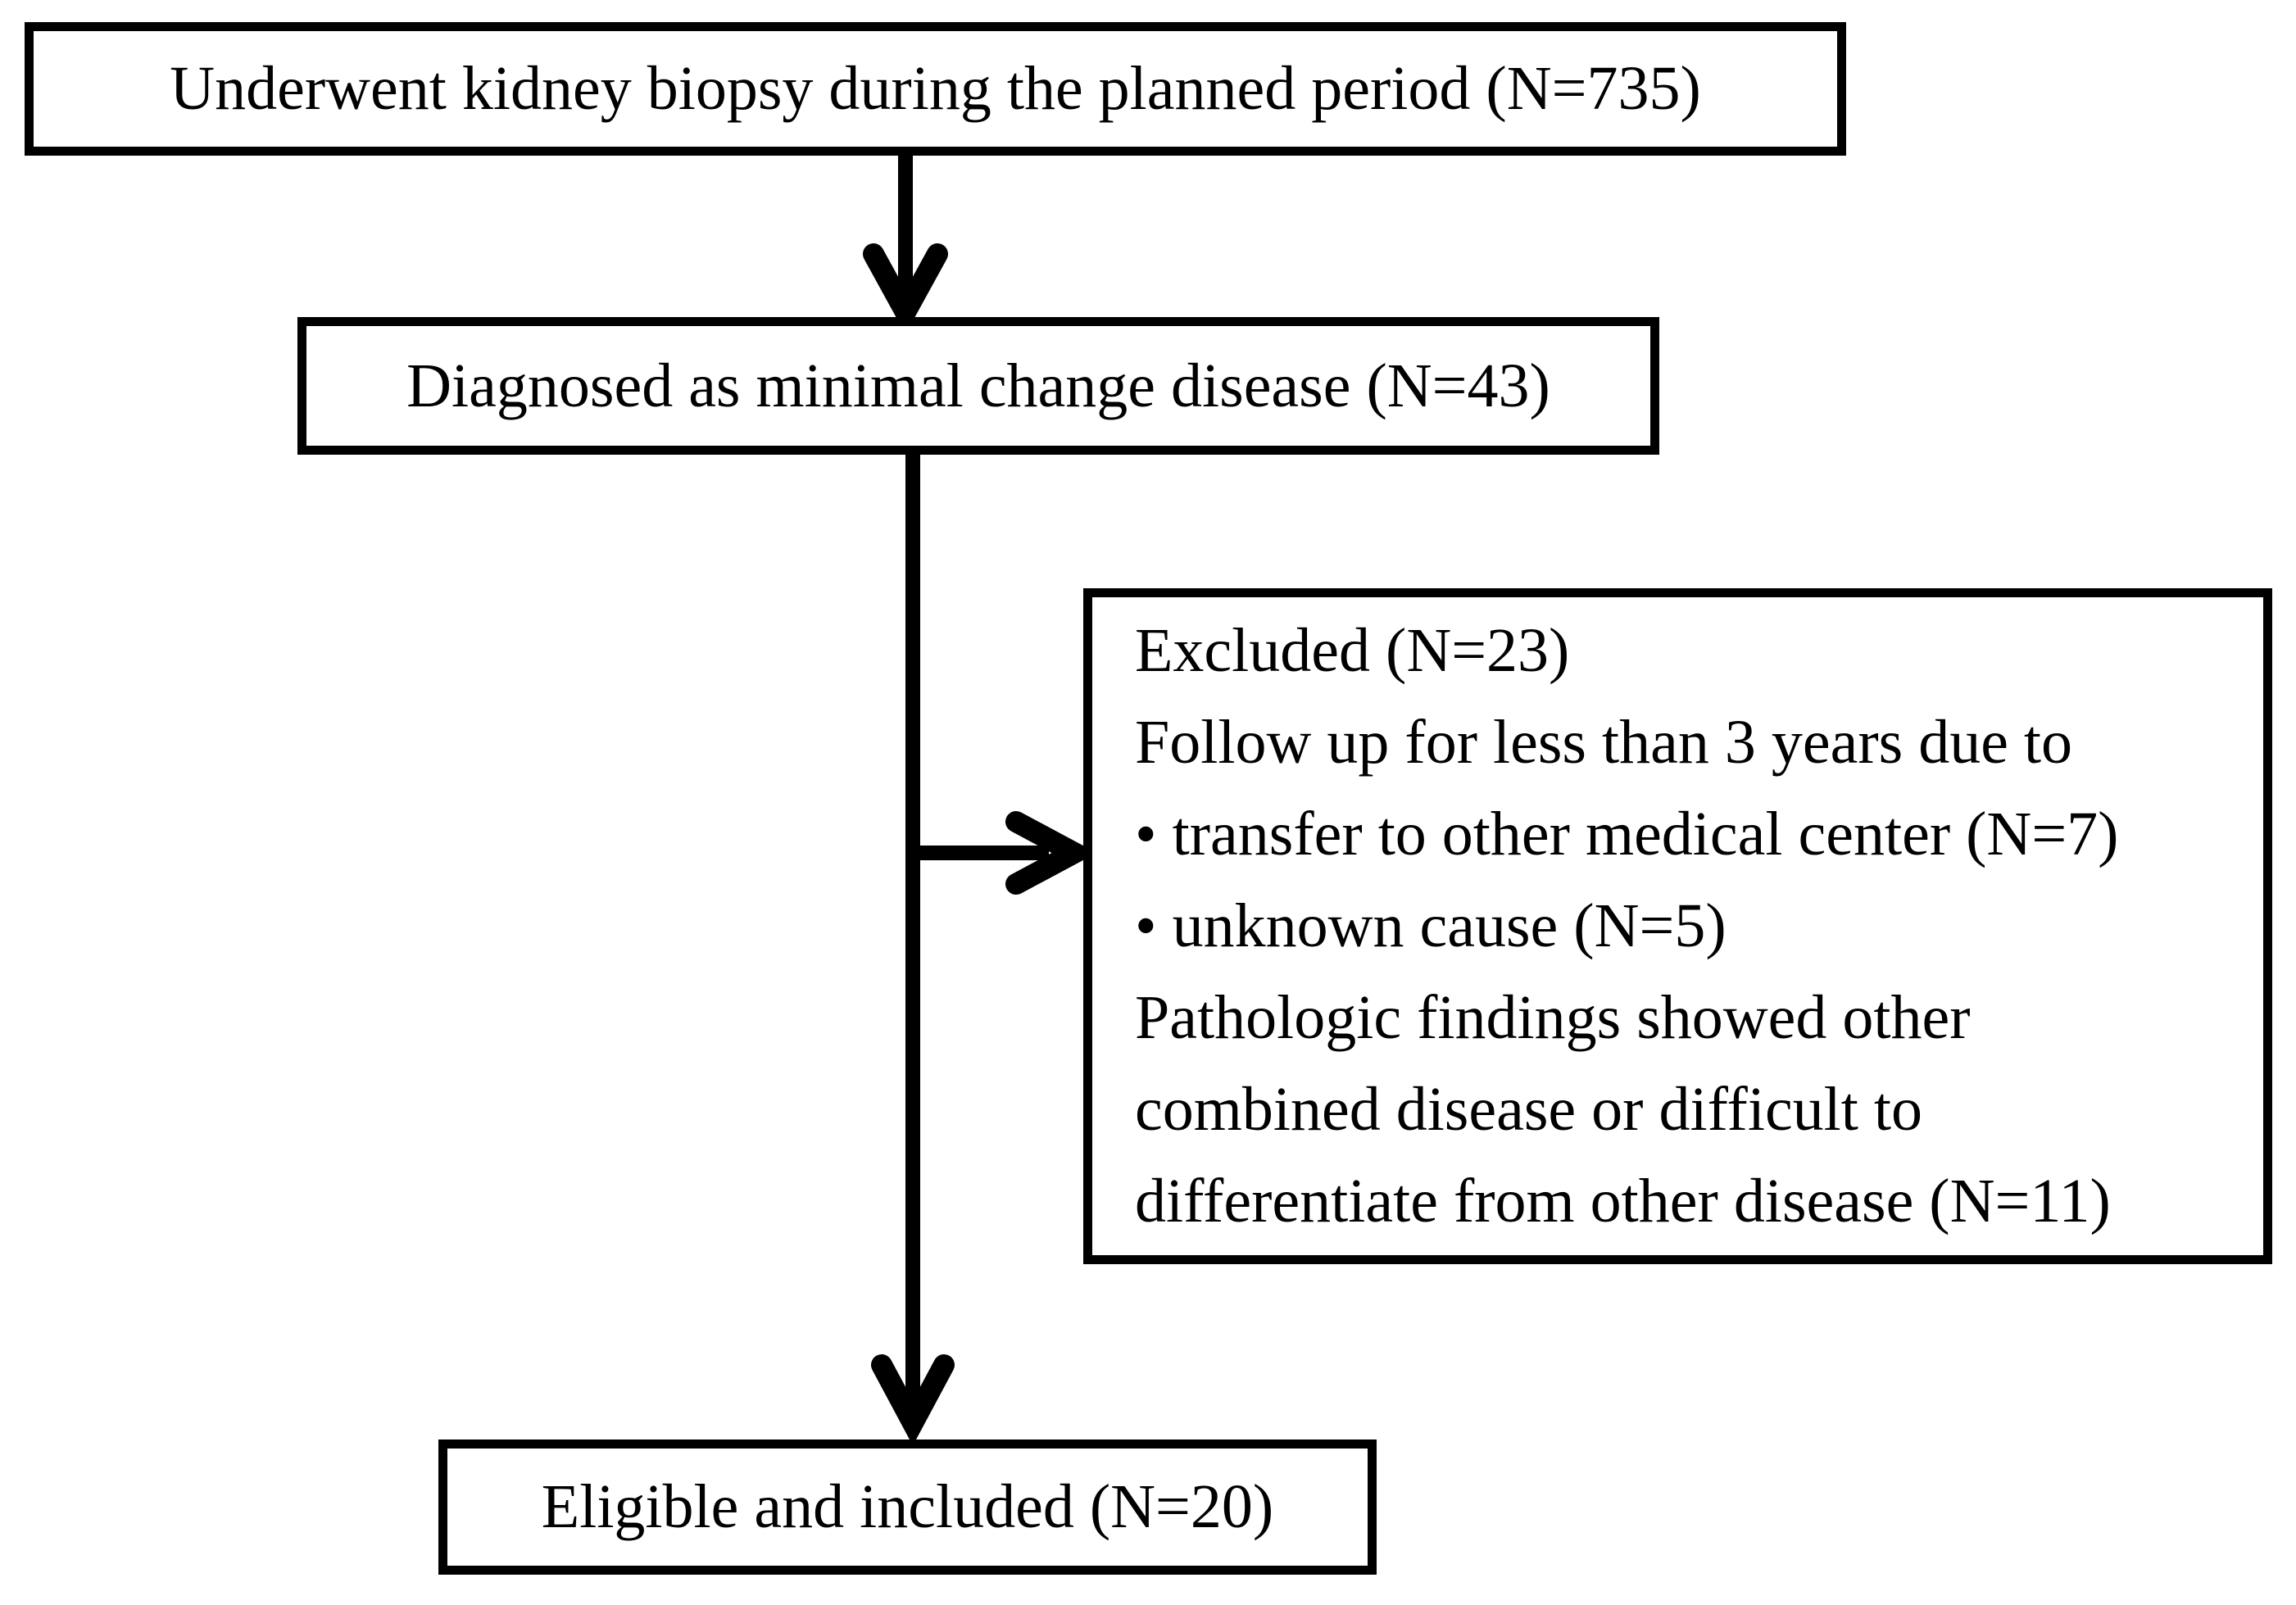  What do you see at coordinates (1627, 834) in the screenshot?
I see `excluded-line-transfer: • transfer to other medical center (N=7)` at bounding box center [1627, 834].